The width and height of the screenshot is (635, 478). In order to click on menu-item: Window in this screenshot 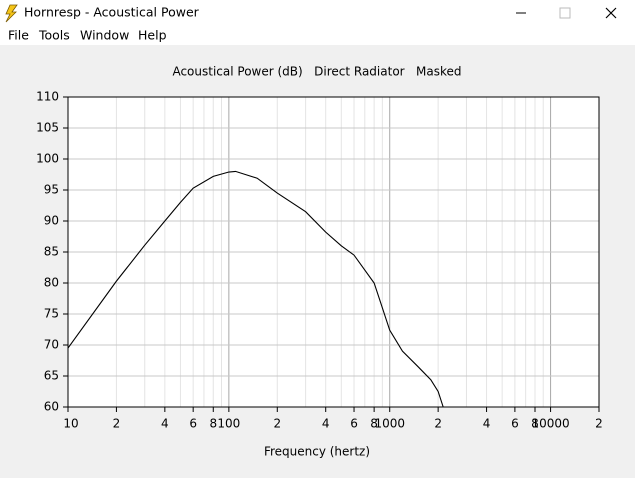, I will do `click(104, 35)`.